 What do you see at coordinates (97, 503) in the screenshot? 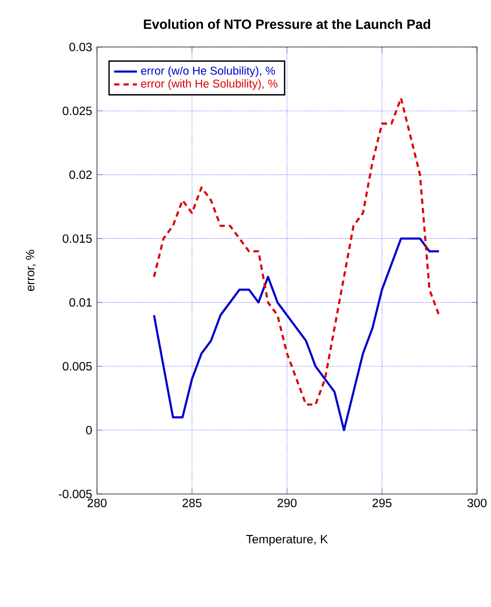
I see `x-tick-label: 280` at bounding box center [97, 503].